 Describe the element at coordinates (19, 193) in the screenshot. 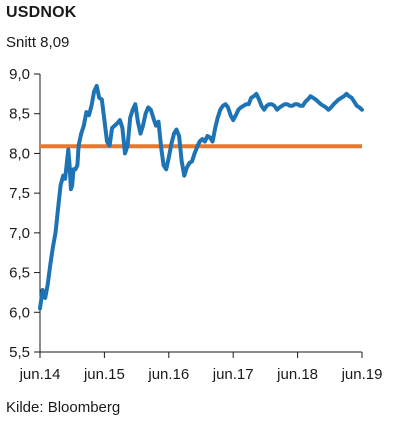

I see `y-tick-label: 7,5` at that location.